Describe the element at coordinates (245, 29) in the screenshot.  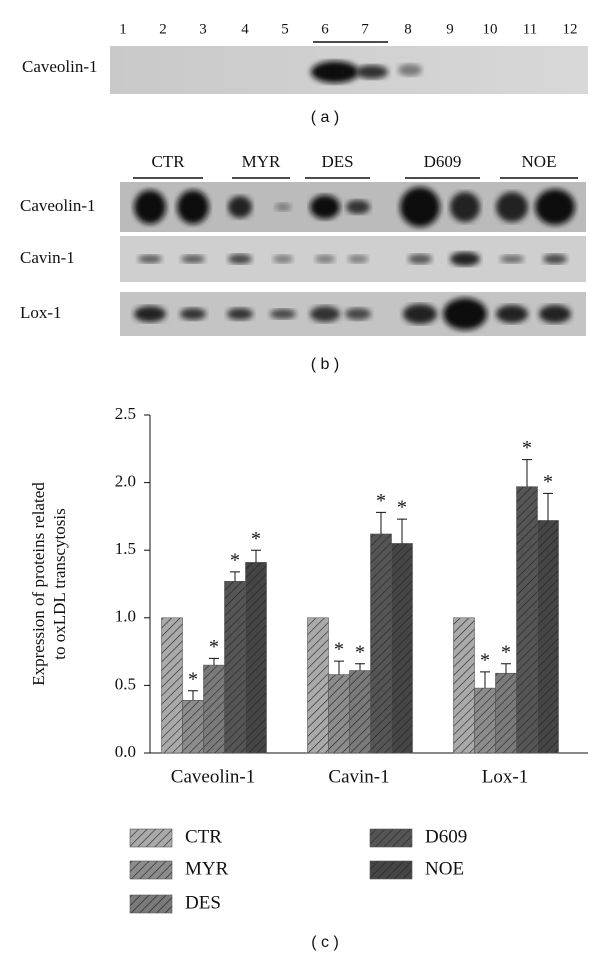
I see `lane-number: 4` at that location.